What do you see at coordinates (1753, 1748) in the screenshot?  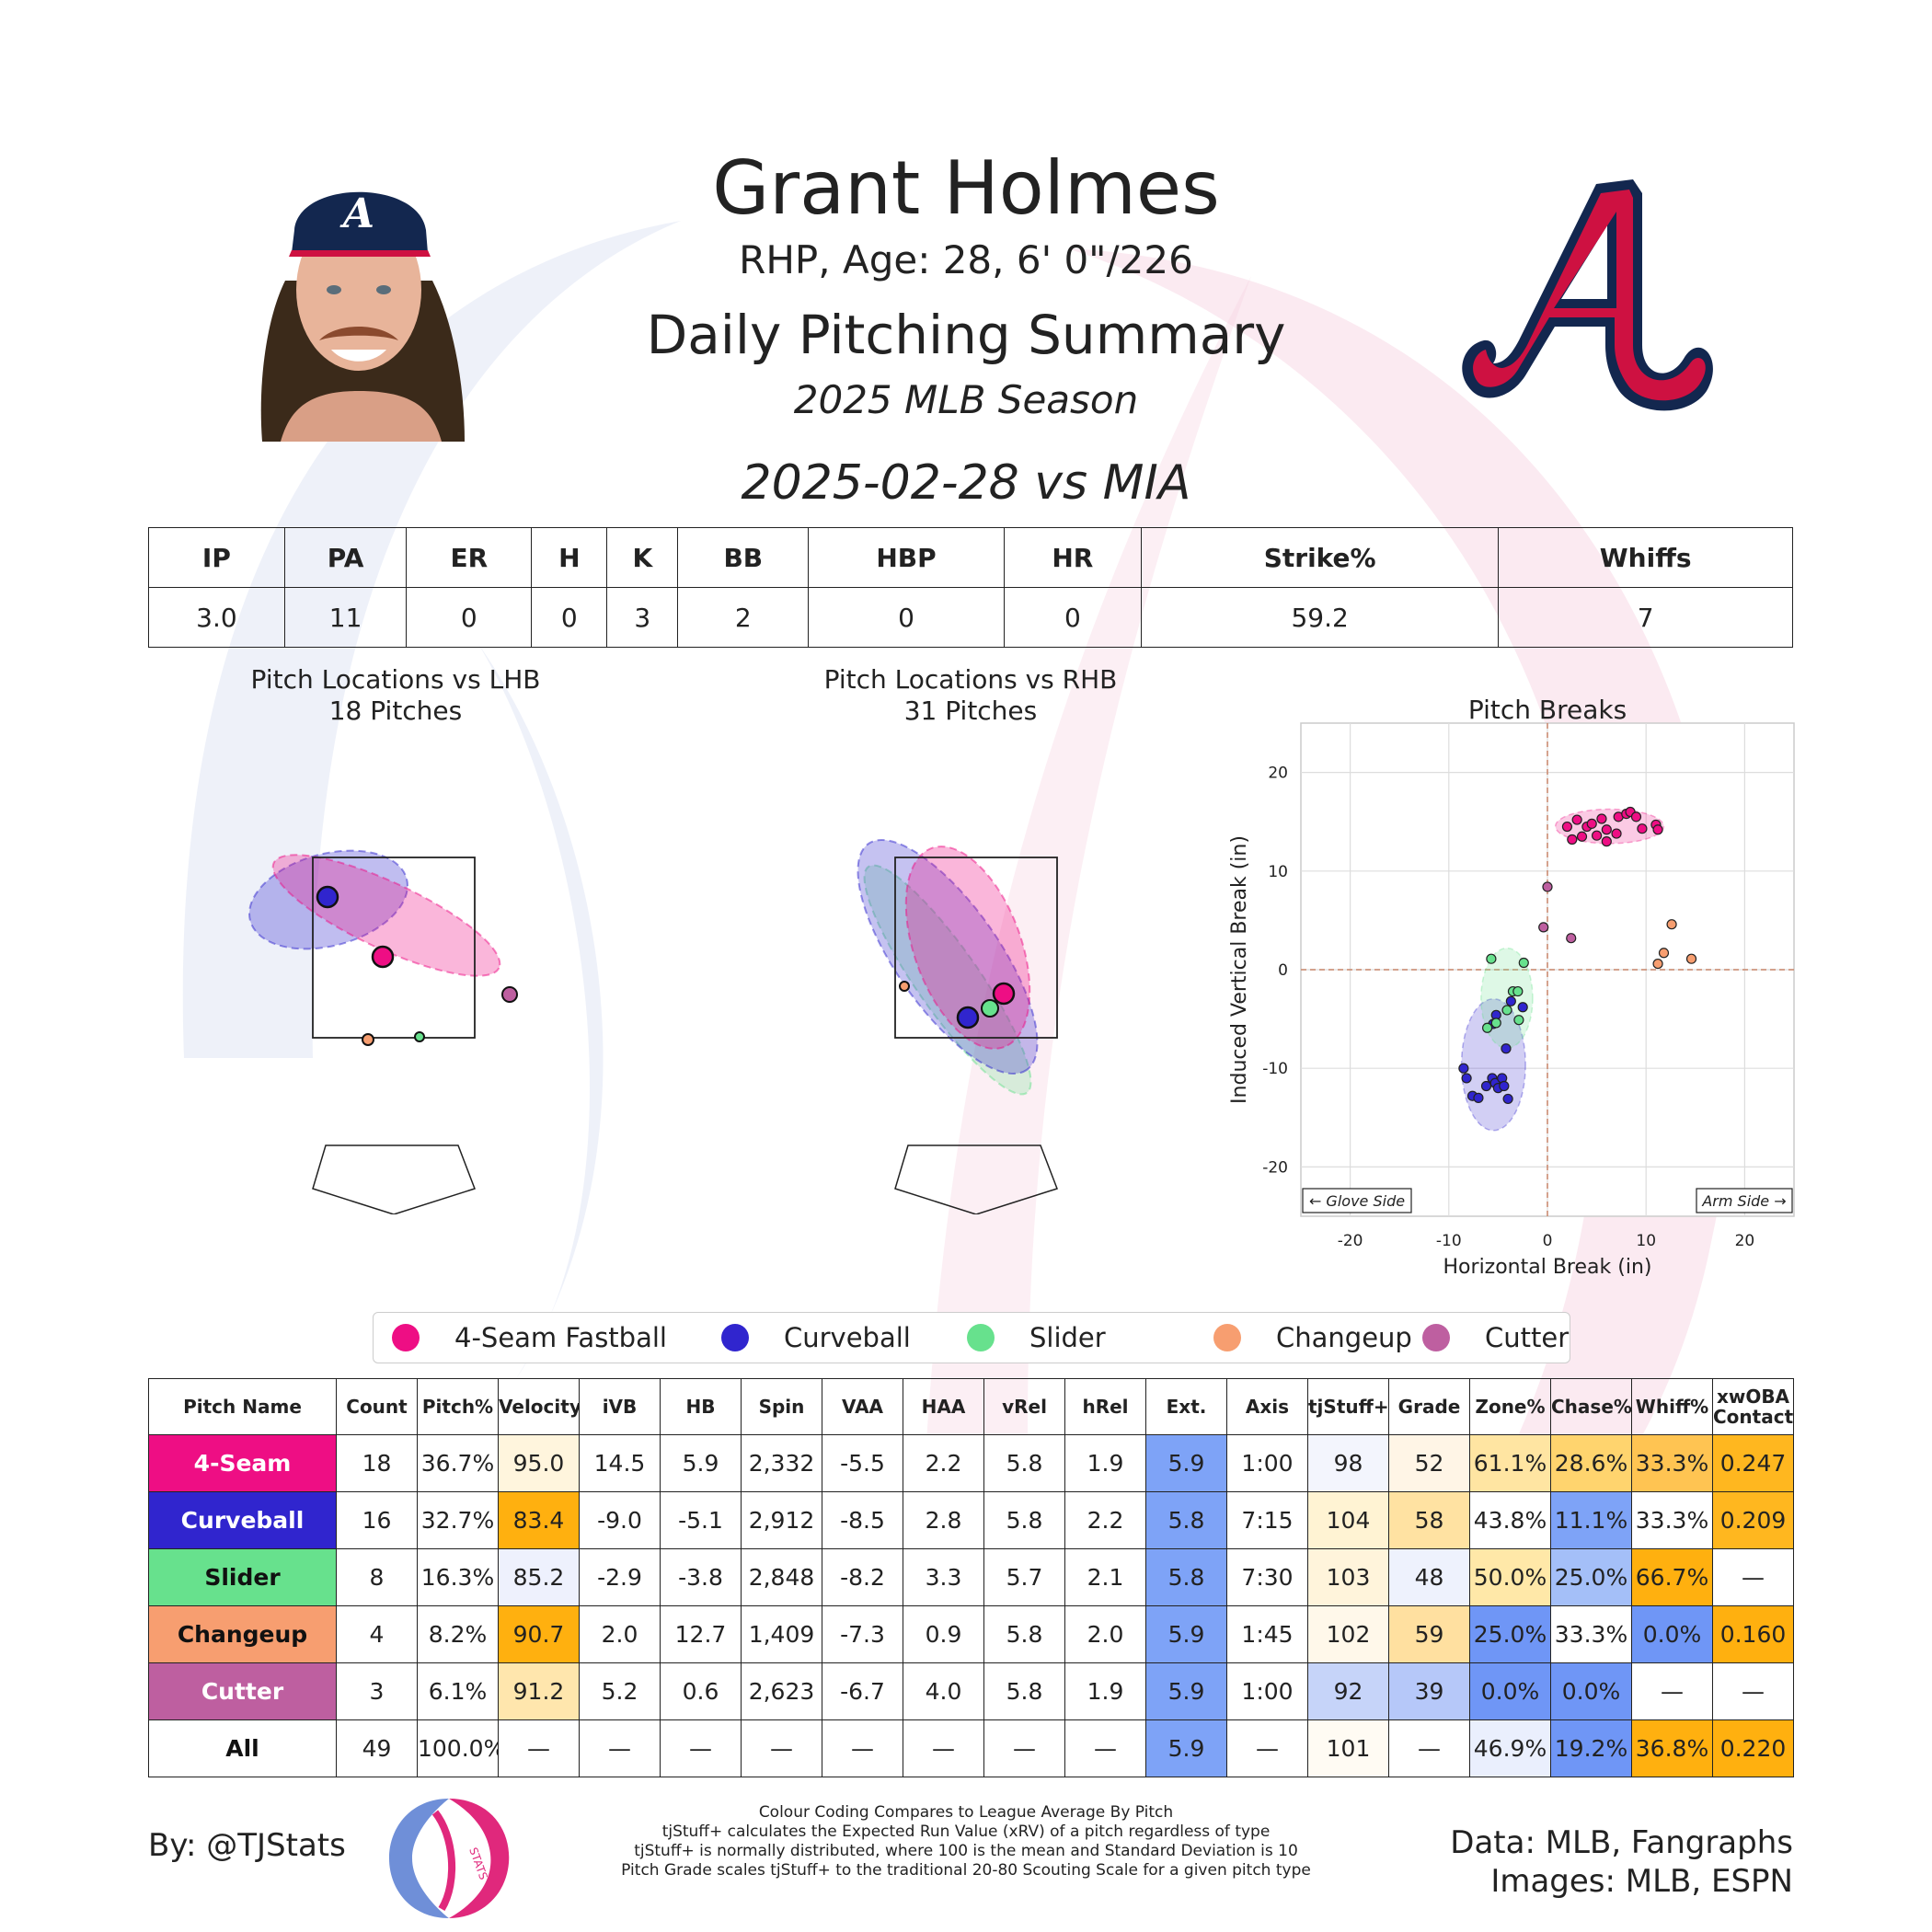 I see `pitch-metric-cell: 0.220` at bounding box center [1753, 1748].